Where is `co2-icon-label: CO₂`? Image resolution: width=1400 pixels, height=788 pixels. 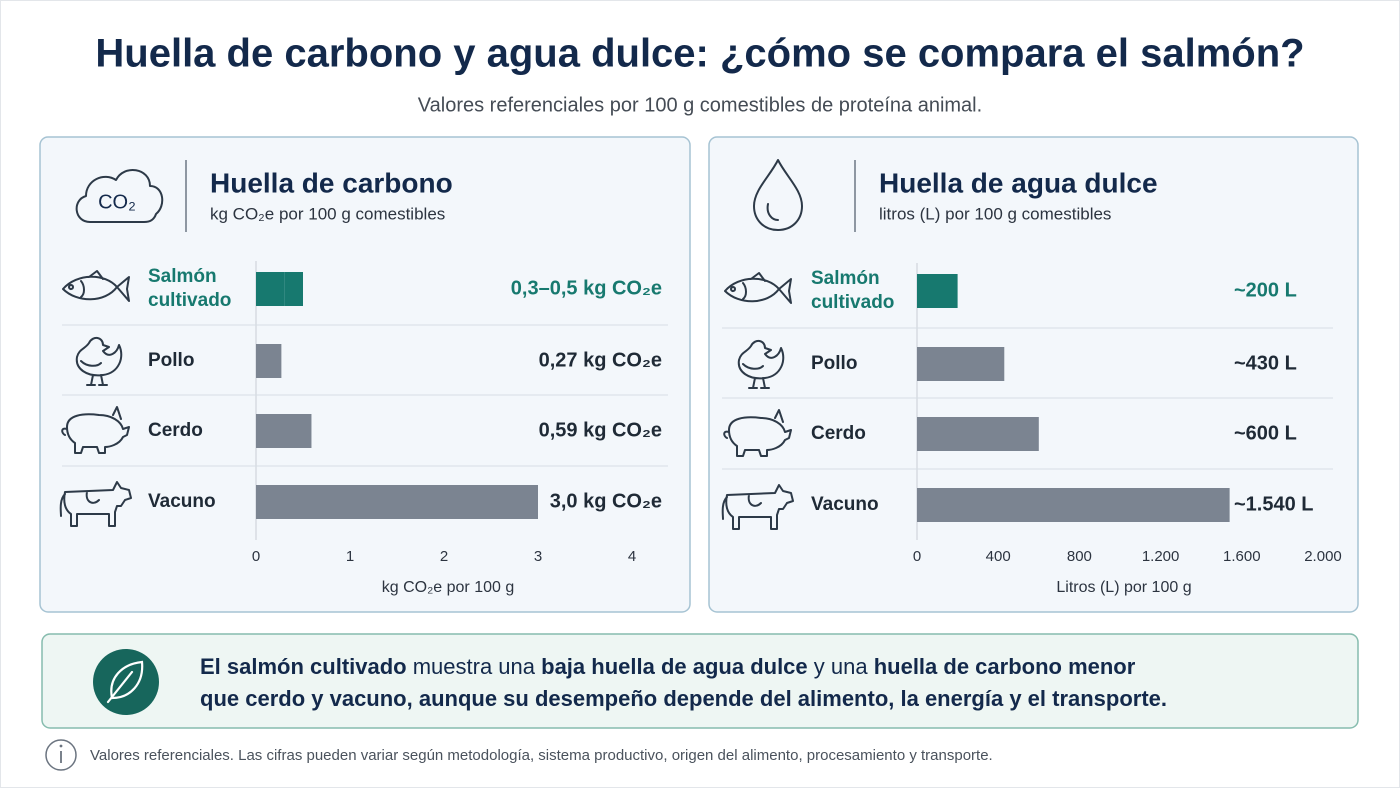 co2-icon-label: CO₂ is located at coordinates (117, 202).